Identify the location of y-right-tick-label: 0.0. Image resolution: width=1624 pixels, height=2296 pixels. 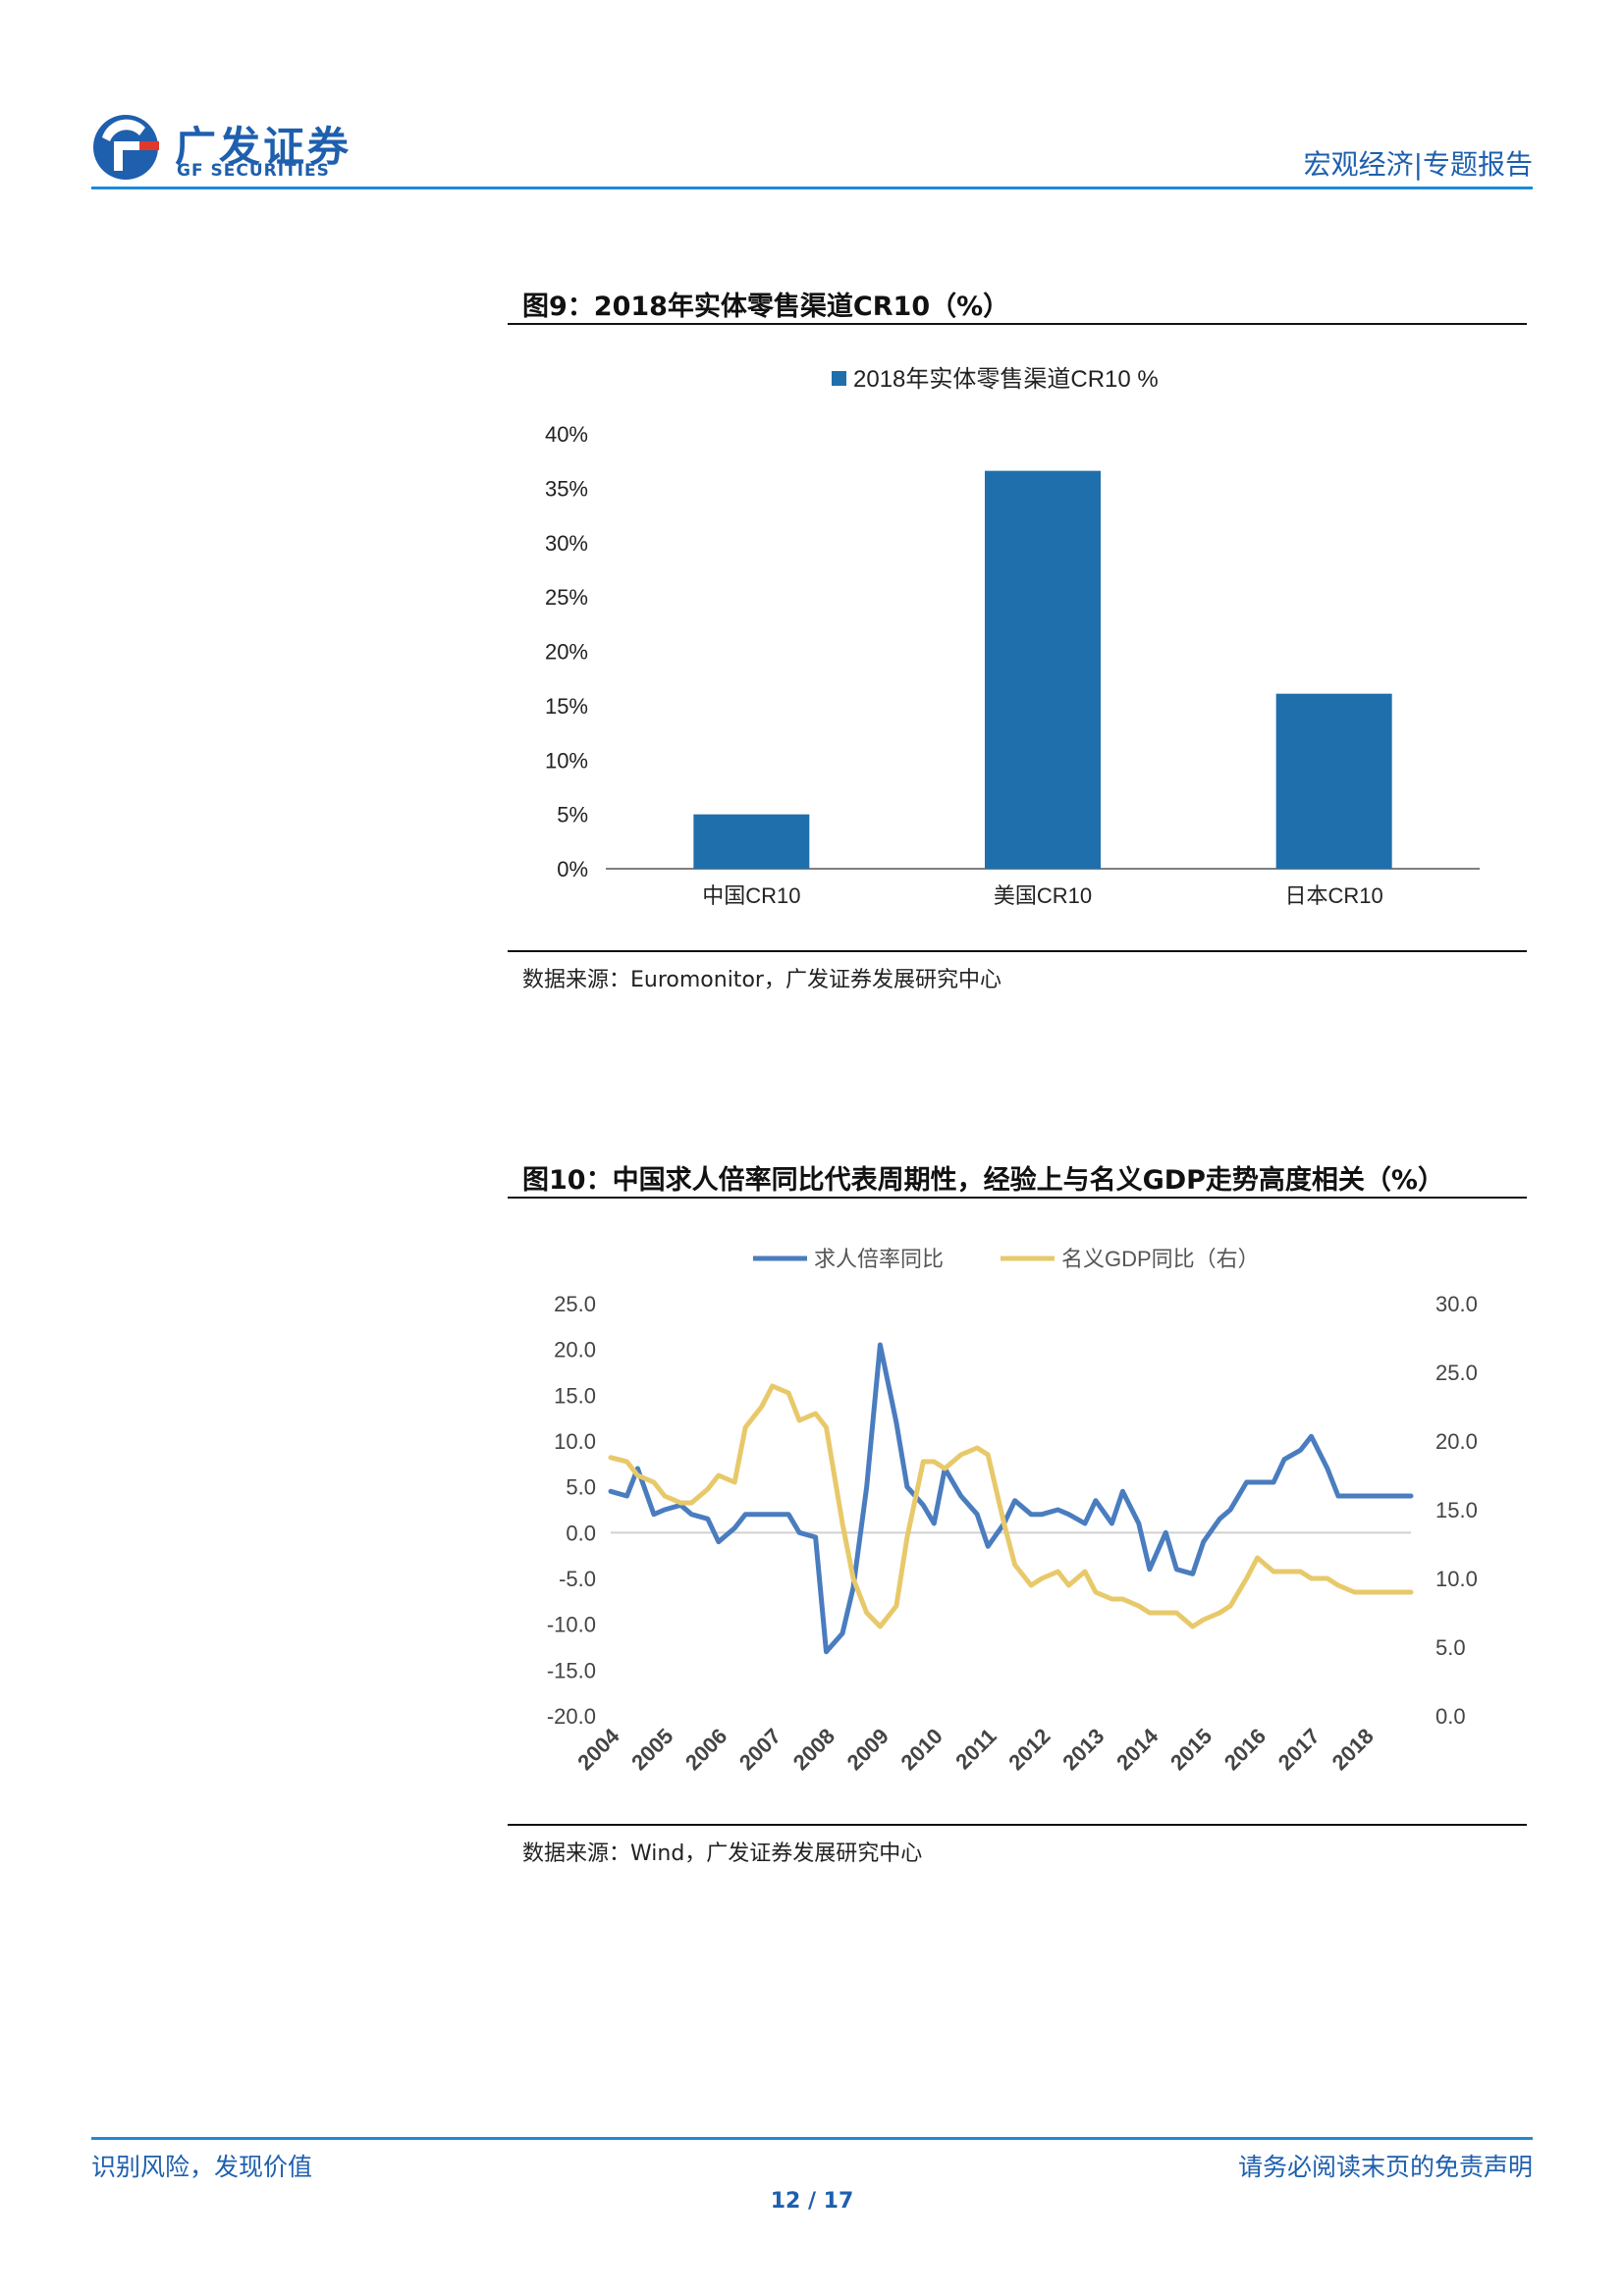
(1450, 1716).